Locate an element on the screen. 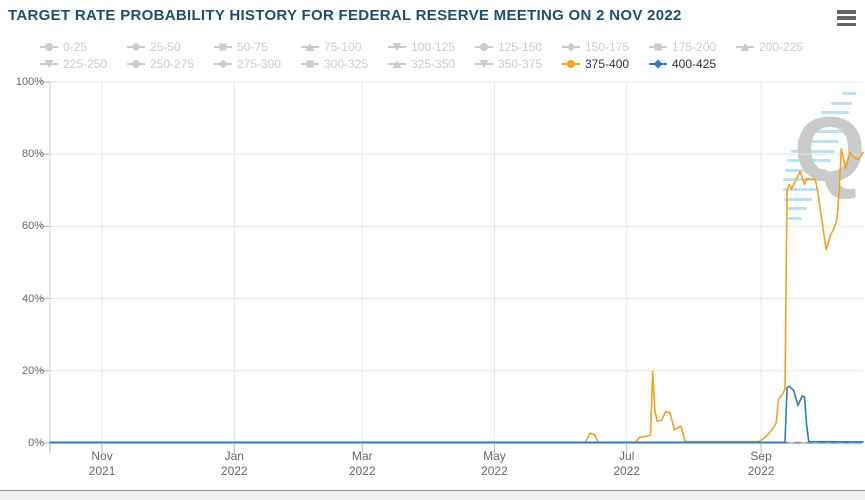 This screenshot has width=865, height=500. legend-item-0-25: 0-25 is located at coordinates (83, 47).